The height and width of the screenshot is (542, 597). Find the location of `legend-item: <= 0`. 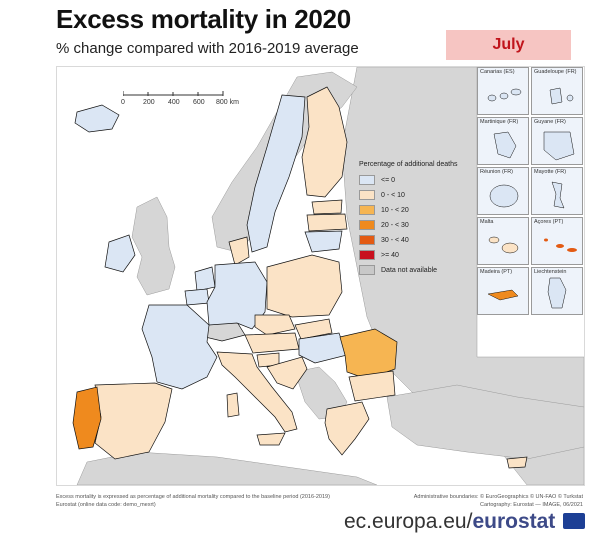

legend-item: <= 0 is located at coordinates (418, 180).